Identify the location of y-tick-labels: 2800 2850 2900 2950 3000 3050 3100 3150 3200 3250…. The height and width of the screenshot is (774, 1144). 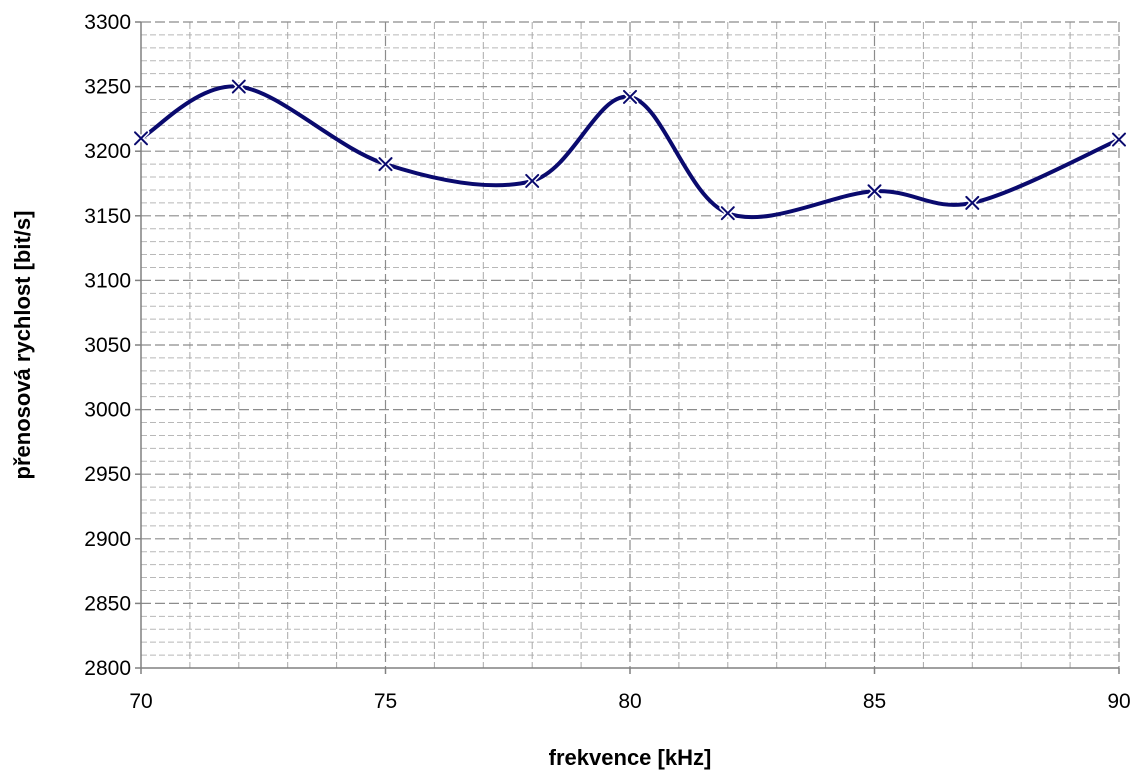
(107, 345).